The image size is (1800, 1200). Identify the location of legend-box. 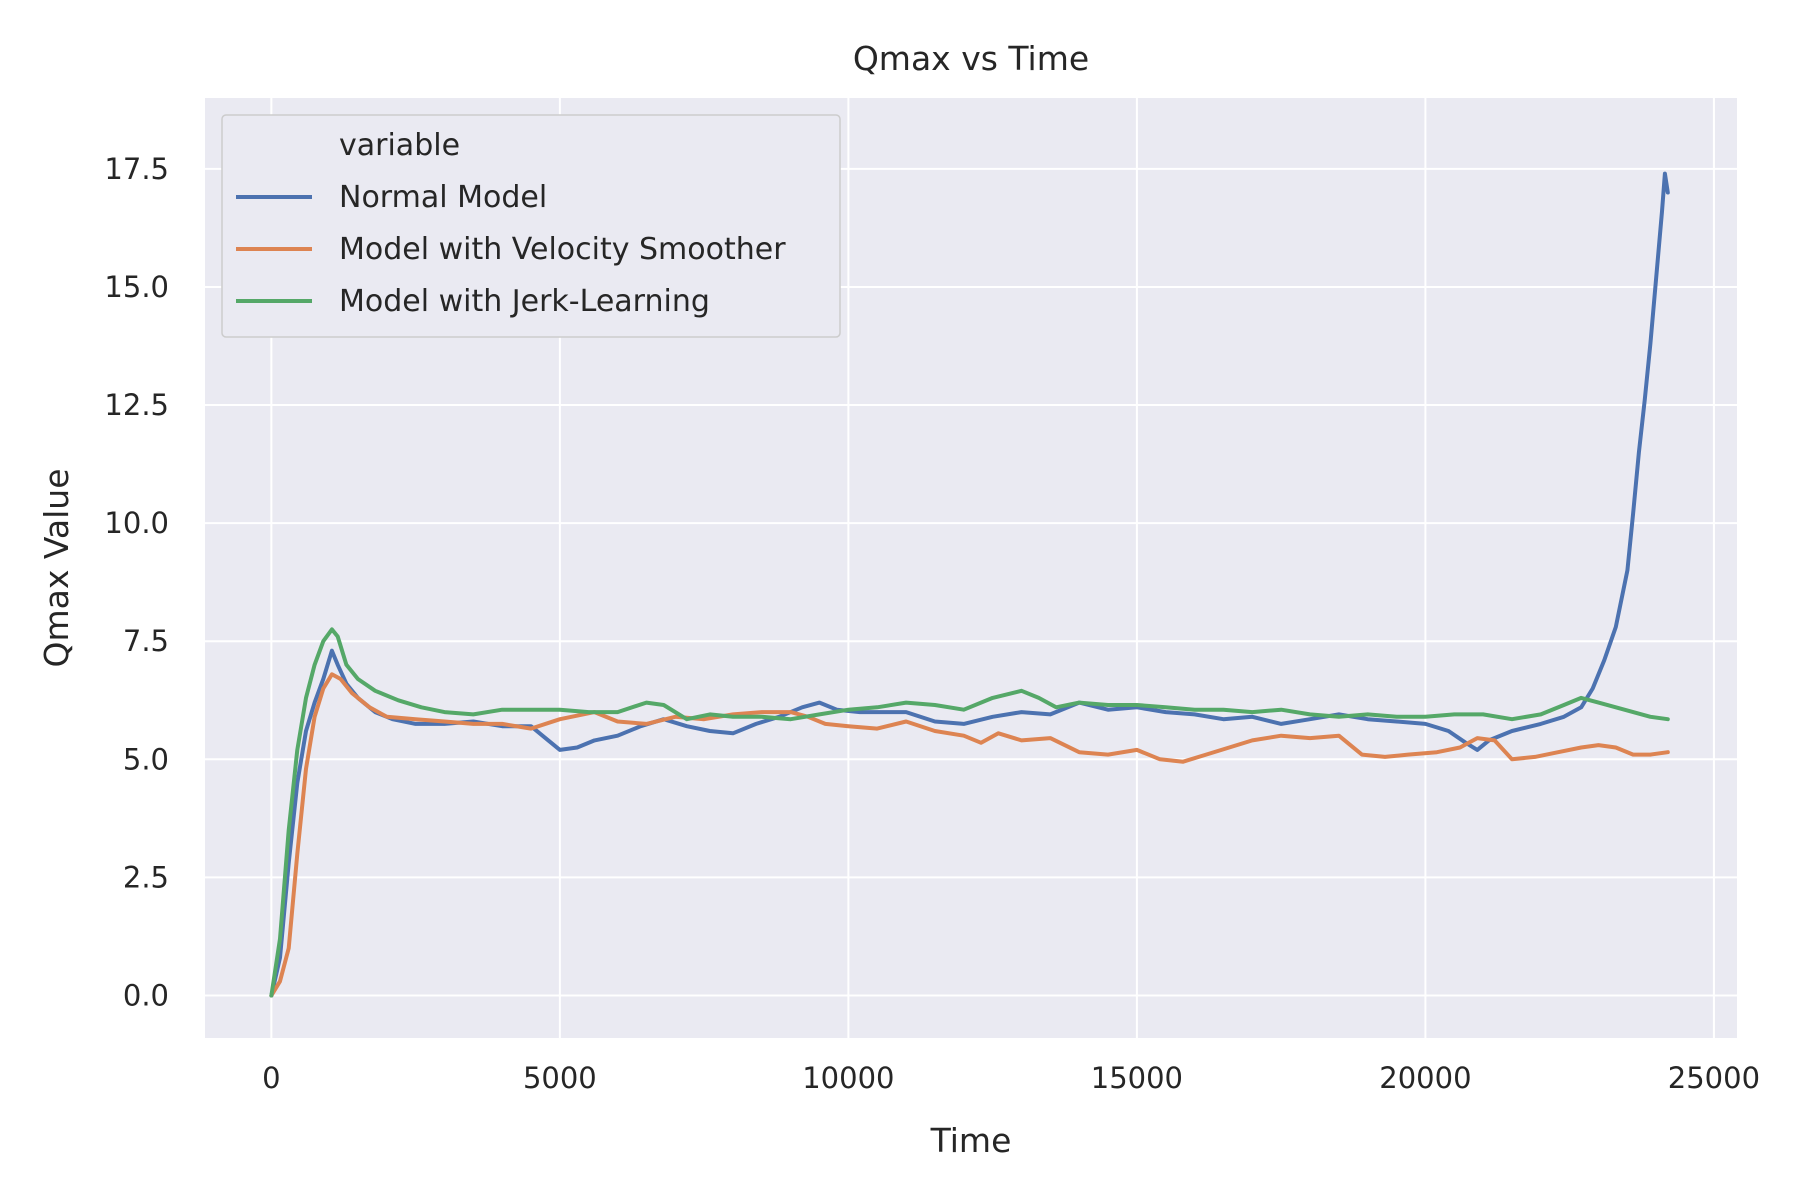
(531, 226).